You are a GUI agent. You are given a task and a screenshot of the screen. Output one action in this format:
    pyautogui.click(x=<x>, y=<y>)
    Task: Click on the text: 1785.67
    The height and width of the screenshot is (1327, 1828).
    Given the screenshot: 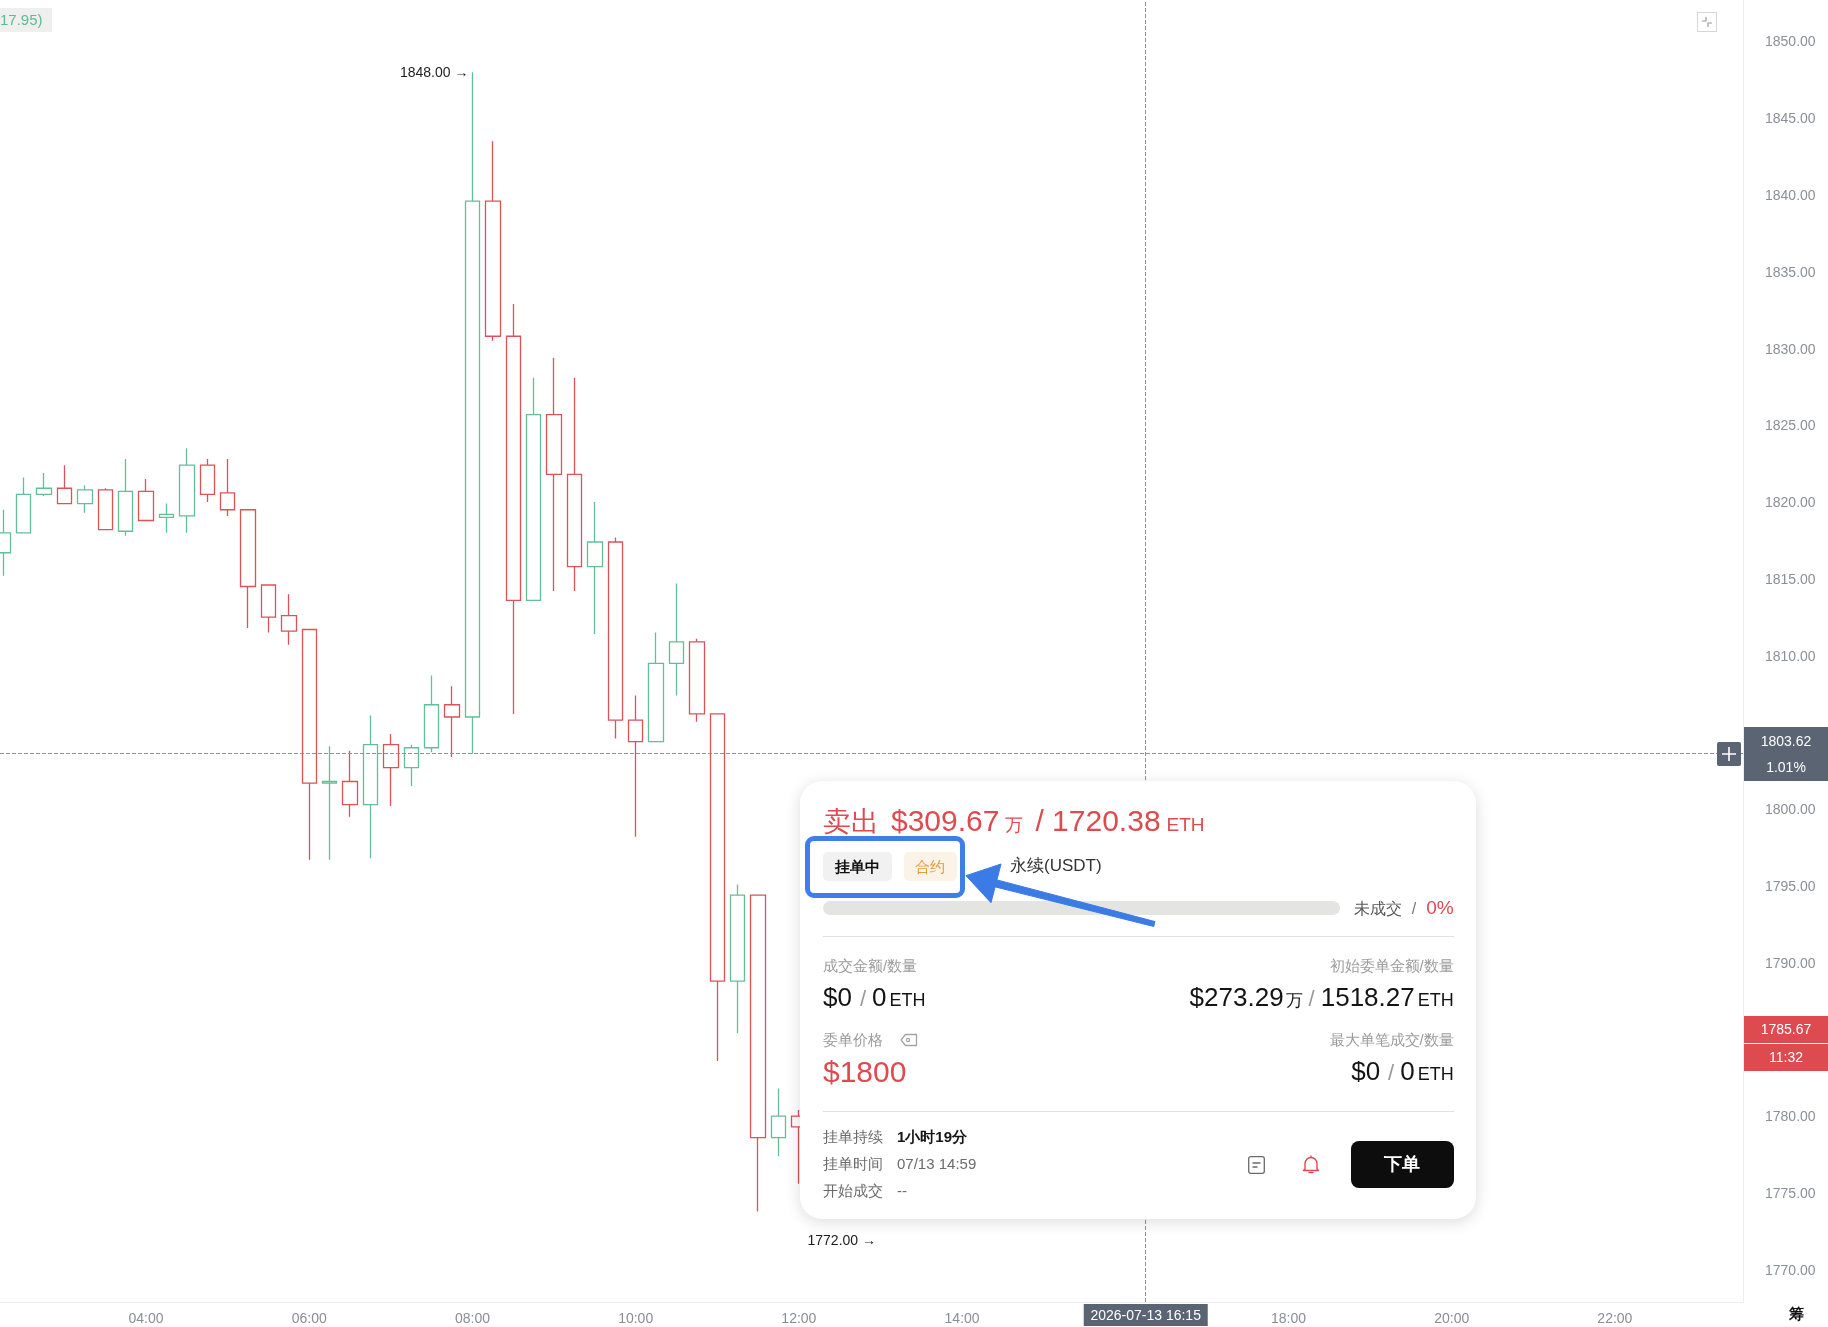 What is the action you would take?
    pyautogui.click(x=1786, y=1029)
    